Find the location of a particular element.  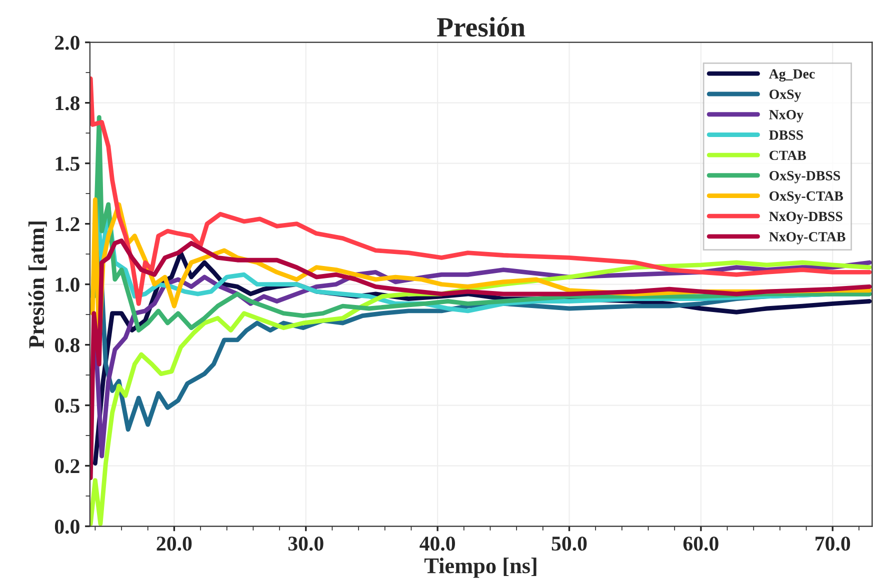

legend-label: NxOy-CTAB is located at coordinates (807, 238).